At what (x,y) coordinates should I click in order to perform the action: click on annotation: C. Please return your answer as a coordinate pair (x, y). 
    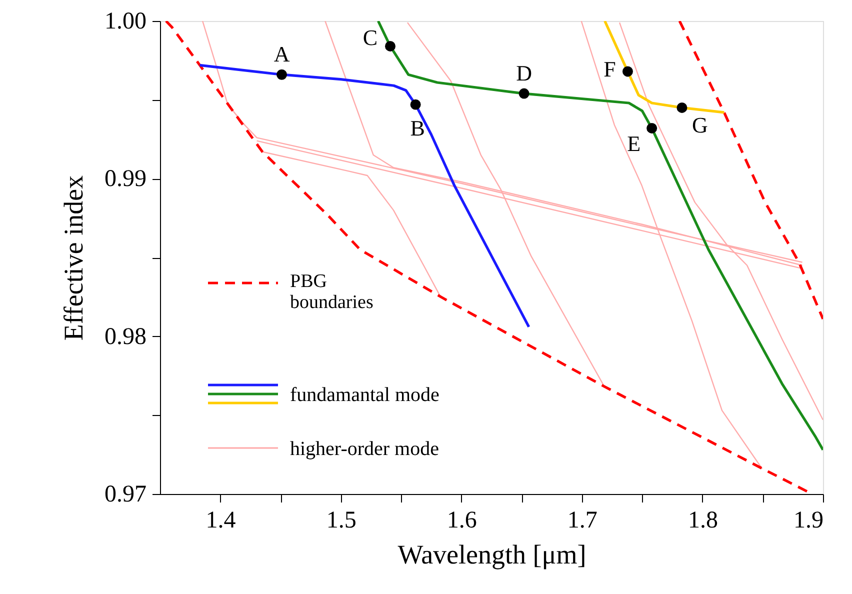
    Looking at the image, I should click on (370, 37).